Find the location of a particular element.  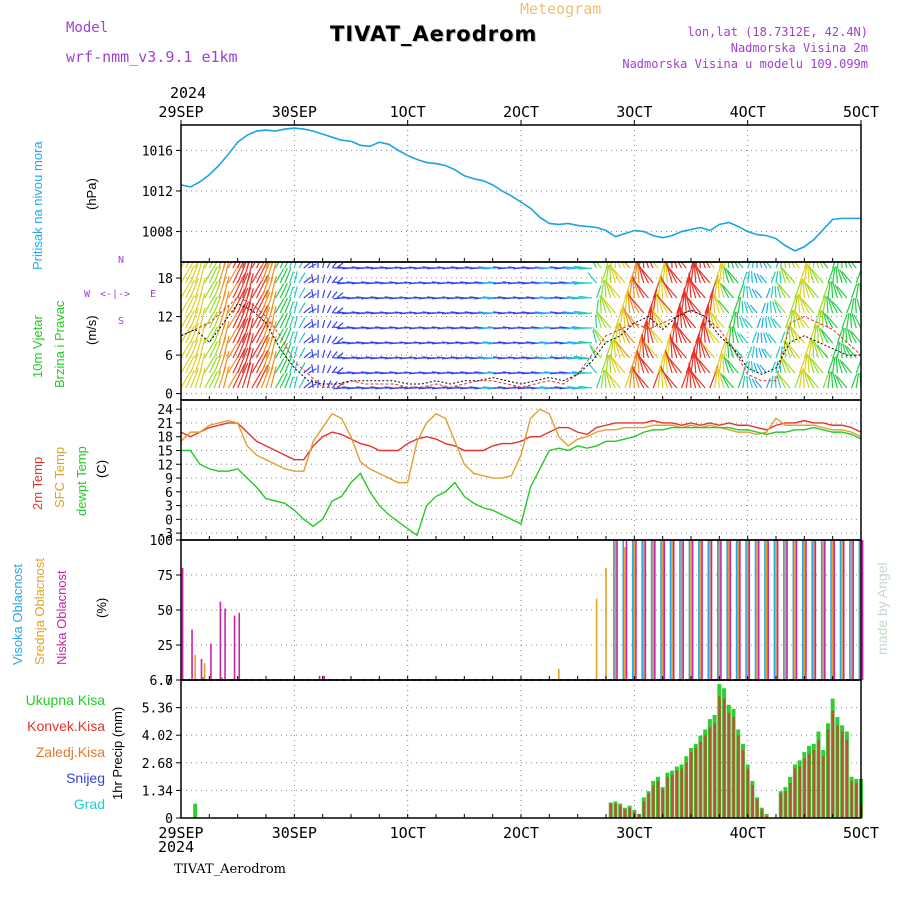

compass-s: S is located at coordinates (121, 321).